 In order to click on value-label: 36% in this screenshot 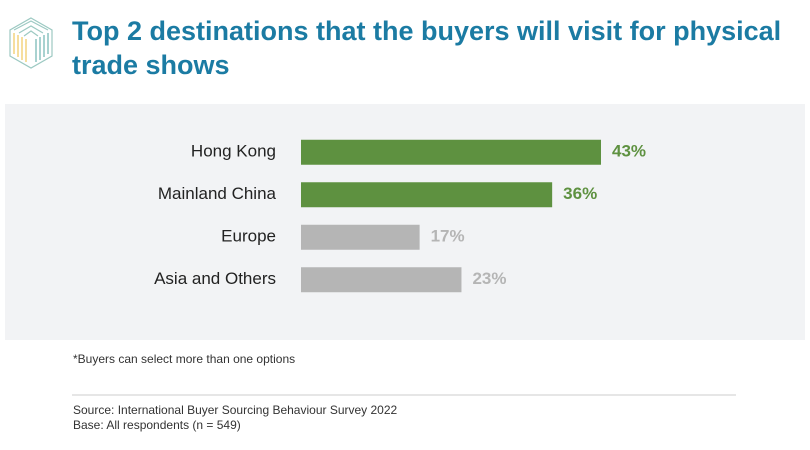, I will do `click(580, 193)`.